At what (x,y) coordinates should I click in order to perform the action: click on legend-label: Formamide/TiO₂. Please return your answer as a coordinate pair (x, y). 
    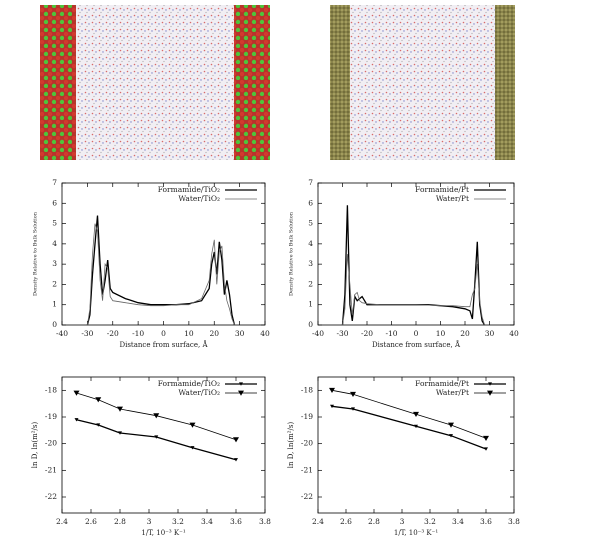
    Looking at the image, I should click on (189, 189).